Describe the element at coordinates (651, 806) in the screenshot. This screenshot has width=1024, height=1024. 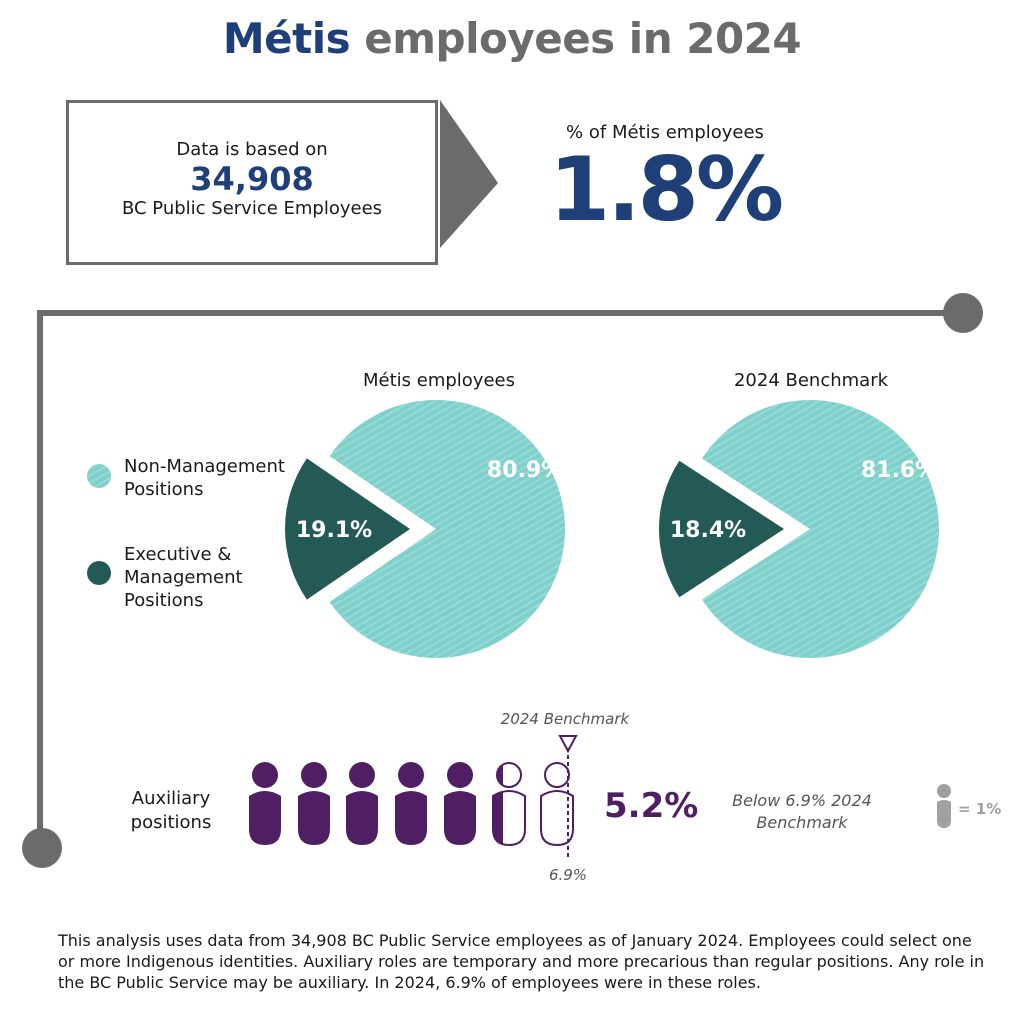
I see `auxiliary-value: 5.2%` at that location.